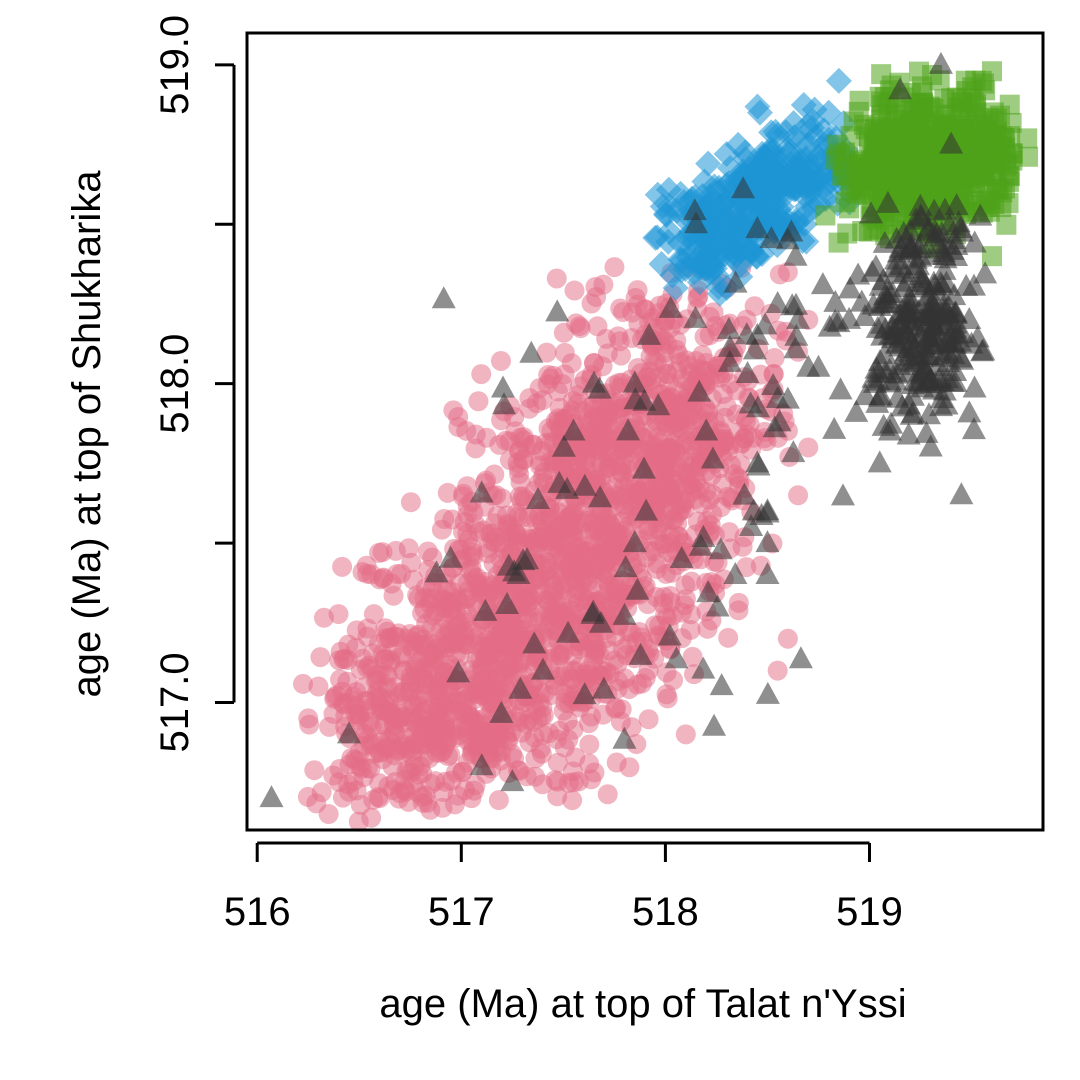  Describe the element at coordinates (175, 65) in the screenshot. I see `y-tick-label: 519.0` at that location.